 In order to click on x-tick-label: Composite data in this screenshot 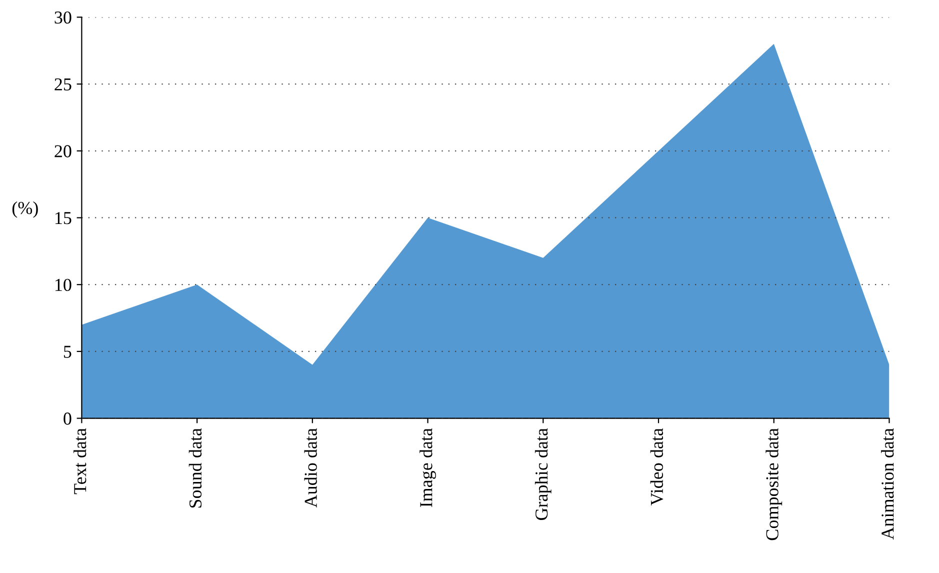, I will do `click(774, 484)`.